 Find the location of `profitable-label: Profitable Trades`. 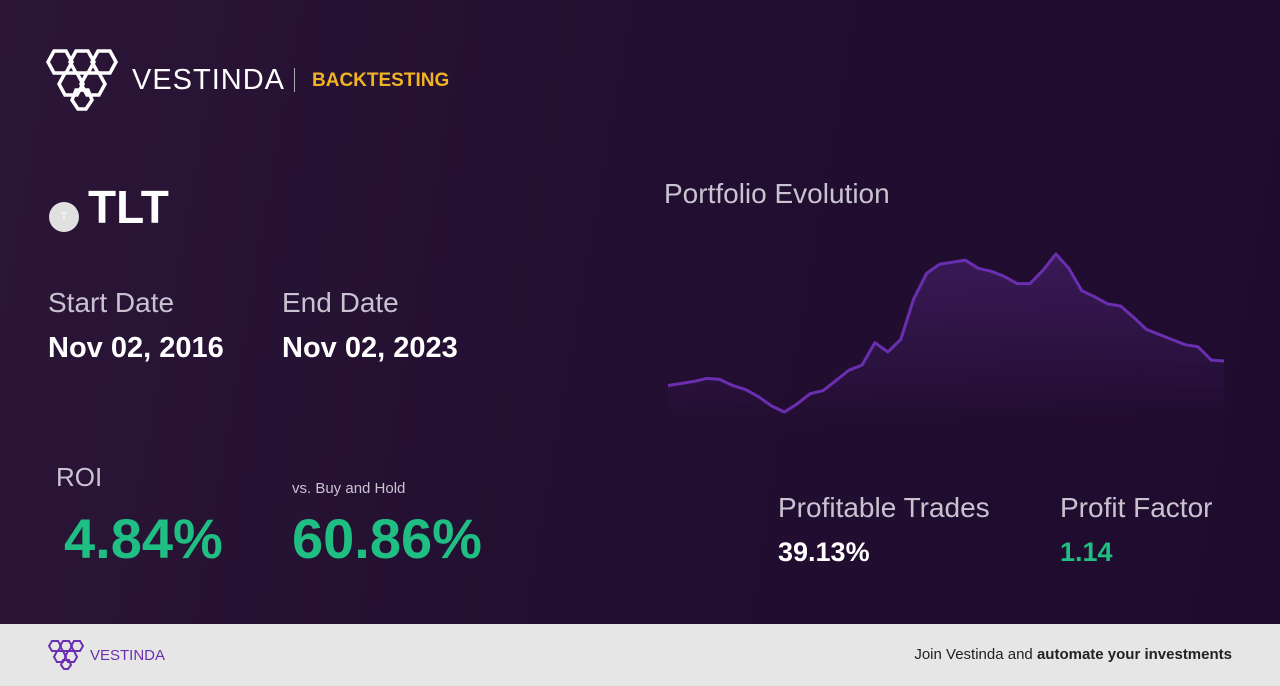

profitable-label: Profitable Trades is located at coordinates (884, 507).